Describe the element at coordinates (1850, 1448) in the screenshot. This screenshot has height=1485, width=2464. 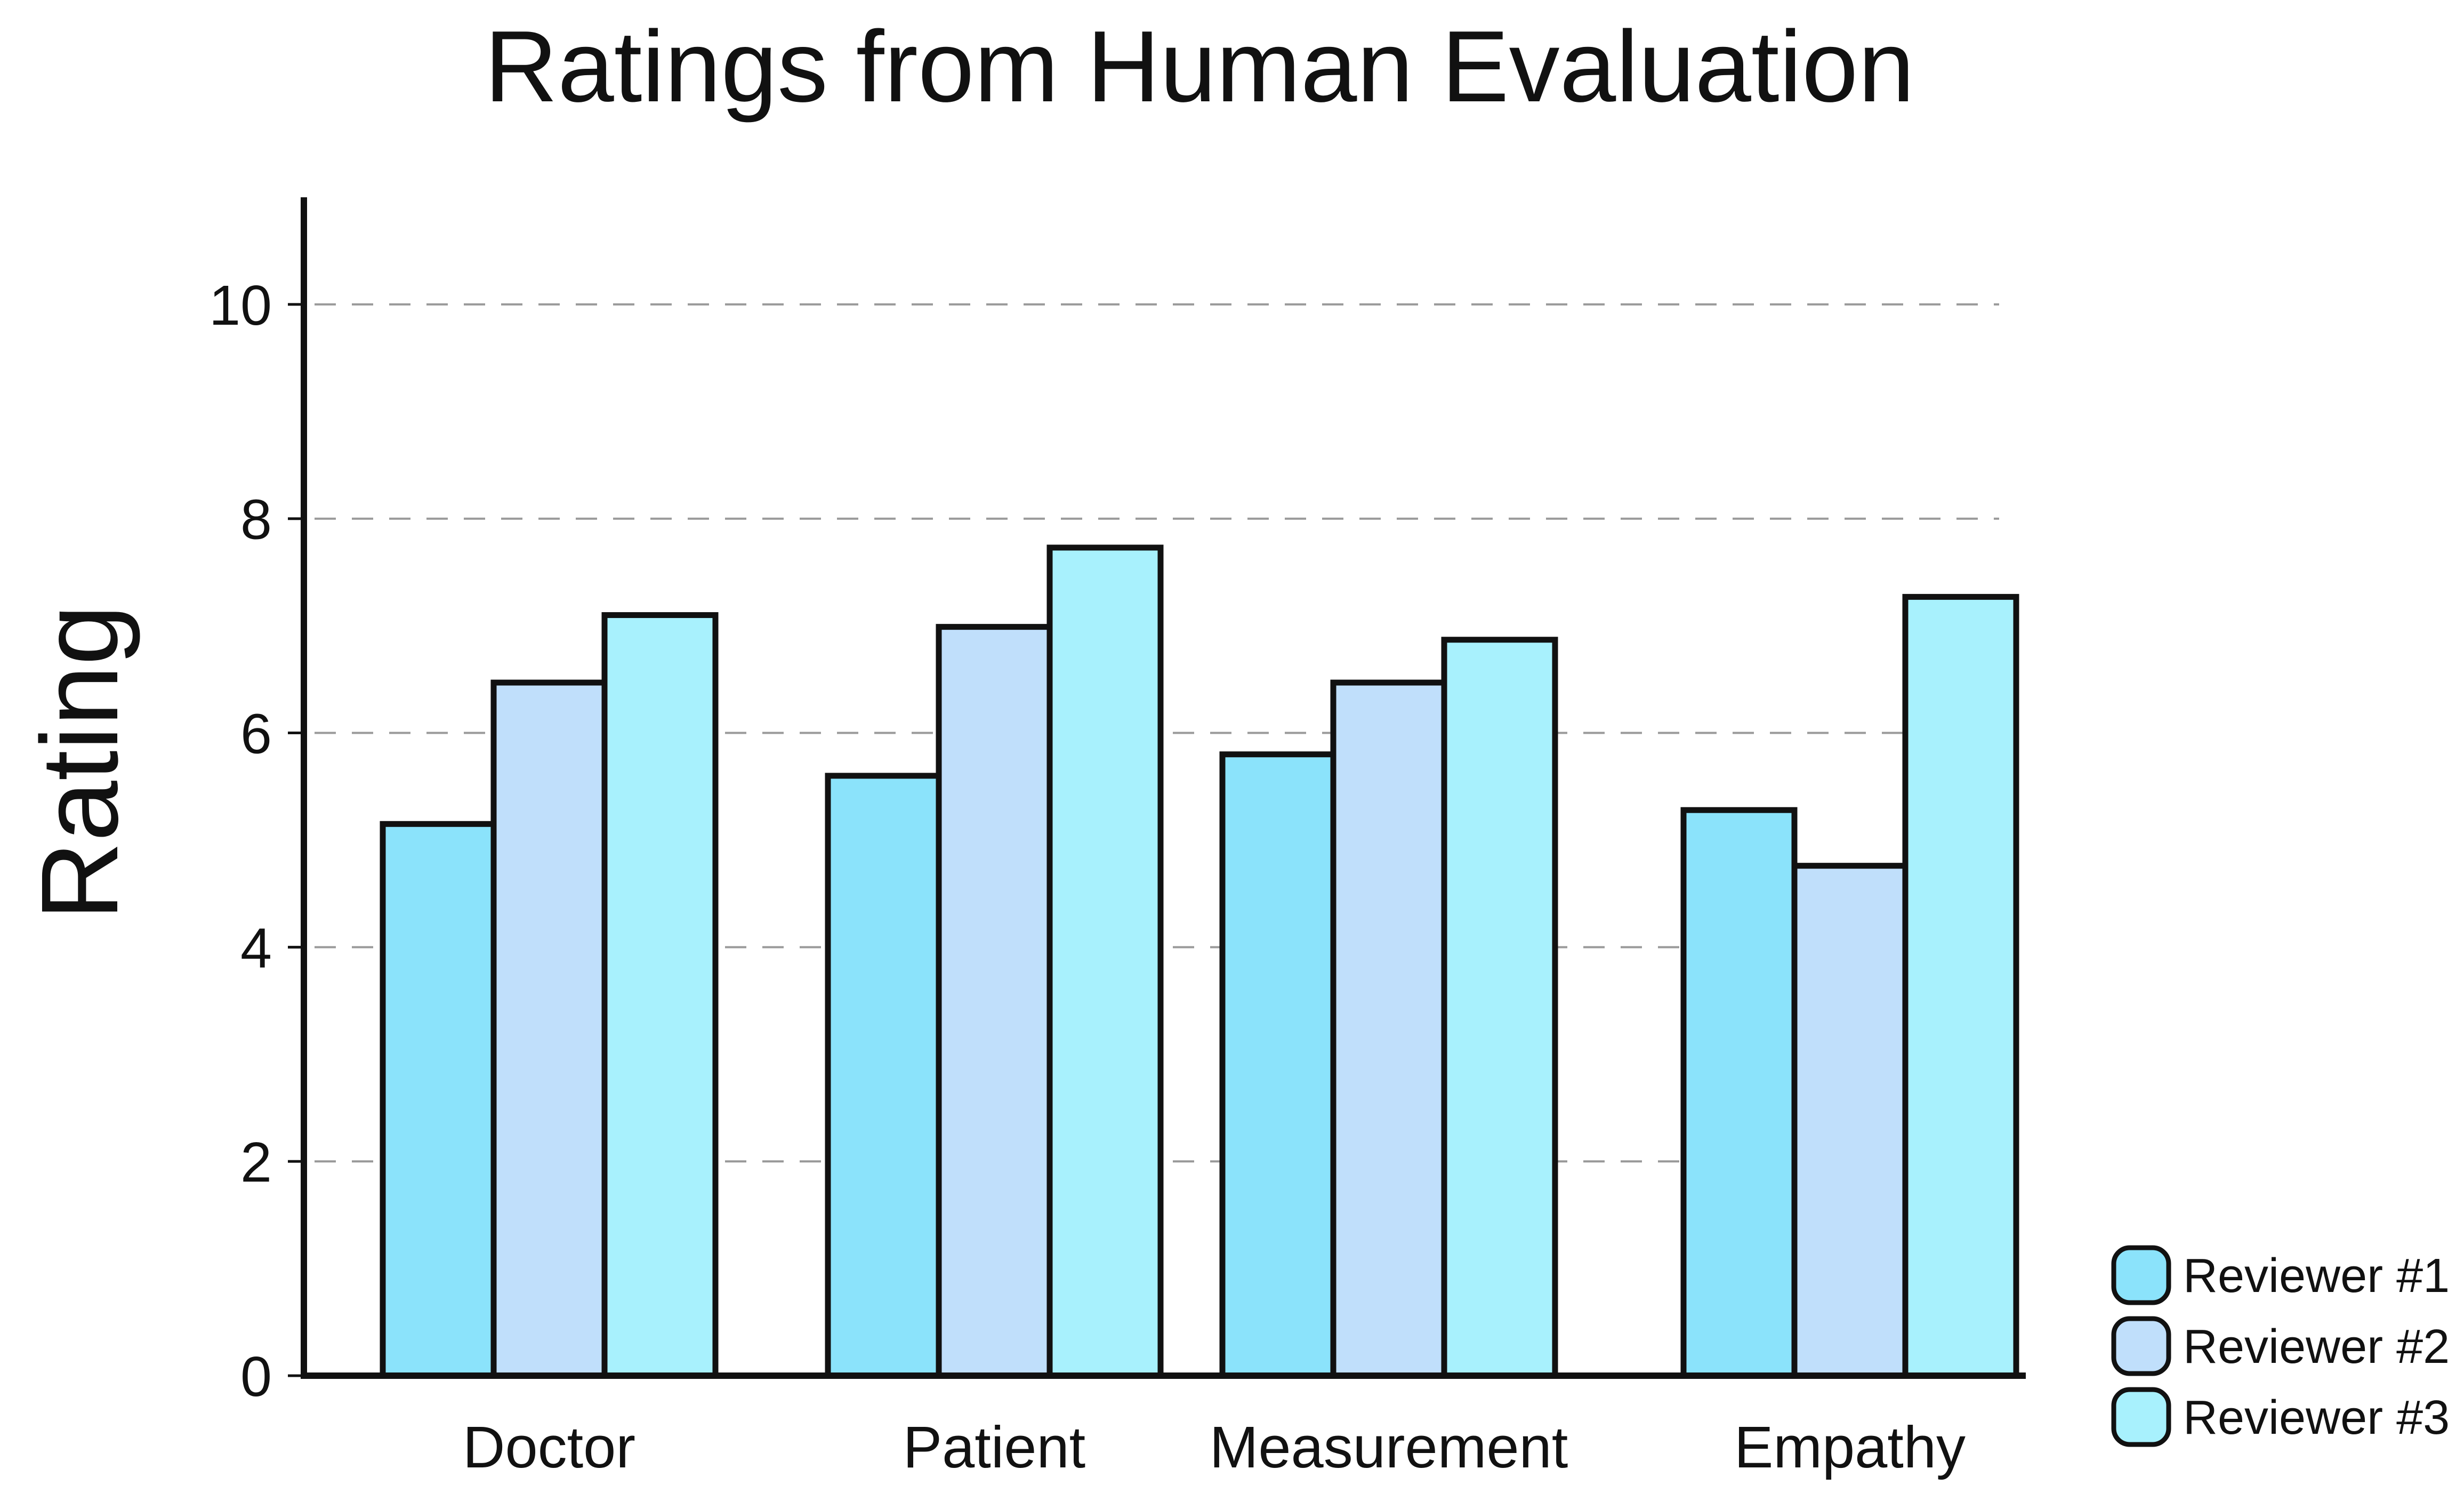
I see `x-category-label: Empathy` at that location.